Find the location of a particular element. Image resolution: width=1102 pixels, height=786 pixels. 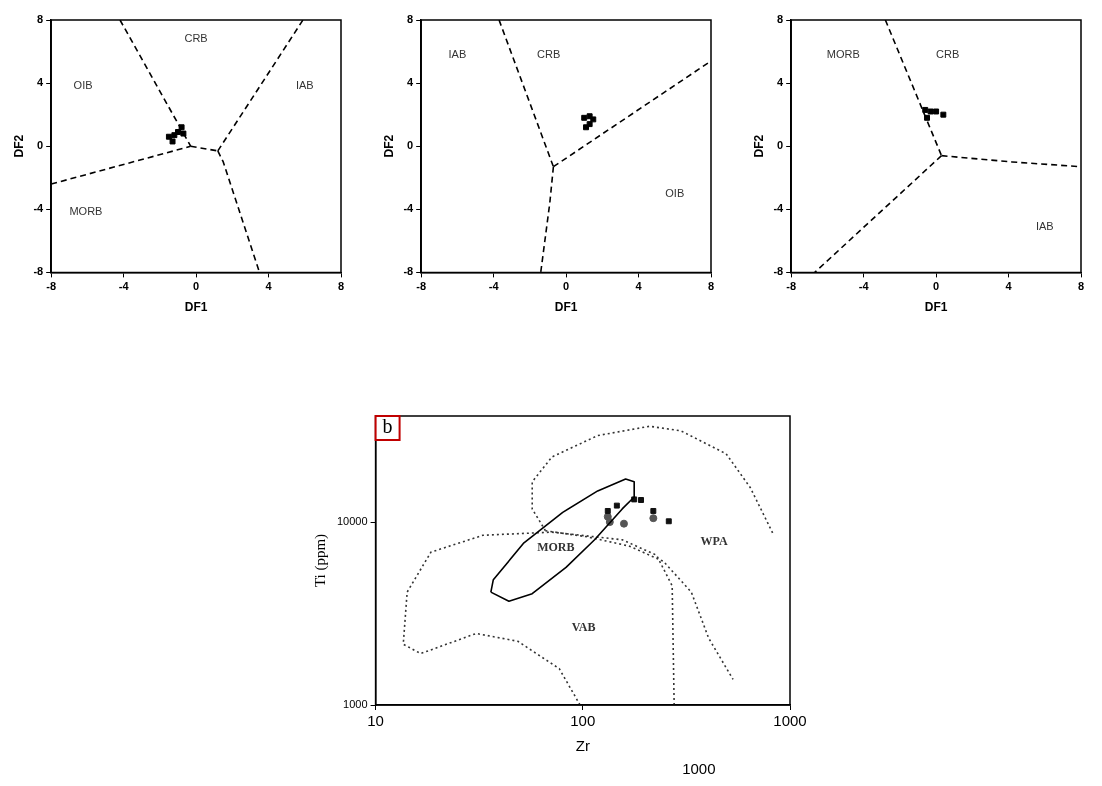

y-axis-title: Ti (ppm) is located at coordinates (320, 560).